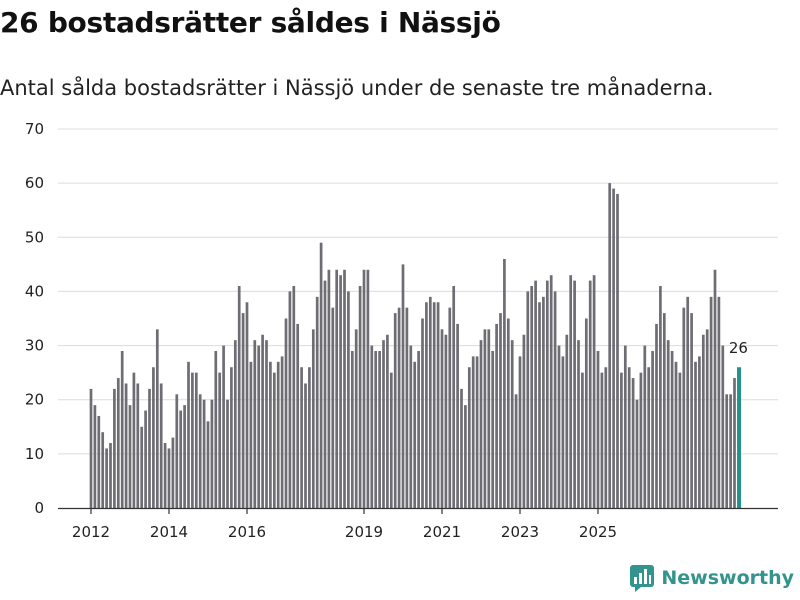 This screenshot has height=600, width=800. Describe the element at coordinates (34, 291) in the screenshot. I see `y-tick-label: 40` at that location.